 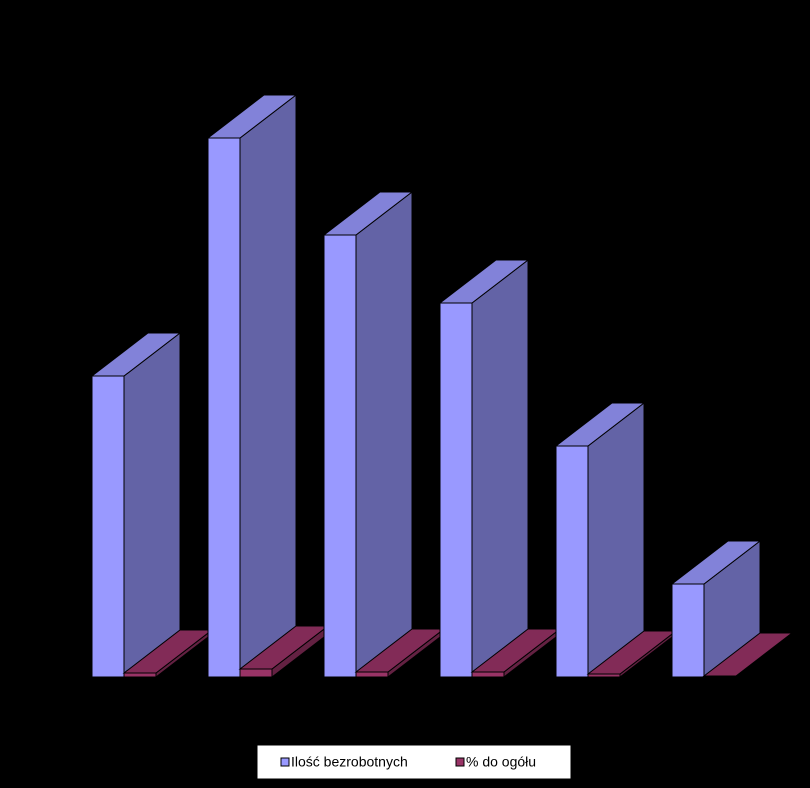 What do you see at coordinates (414, 762) in the screenshot?
I see `legend` at bounding box center [414, 762].